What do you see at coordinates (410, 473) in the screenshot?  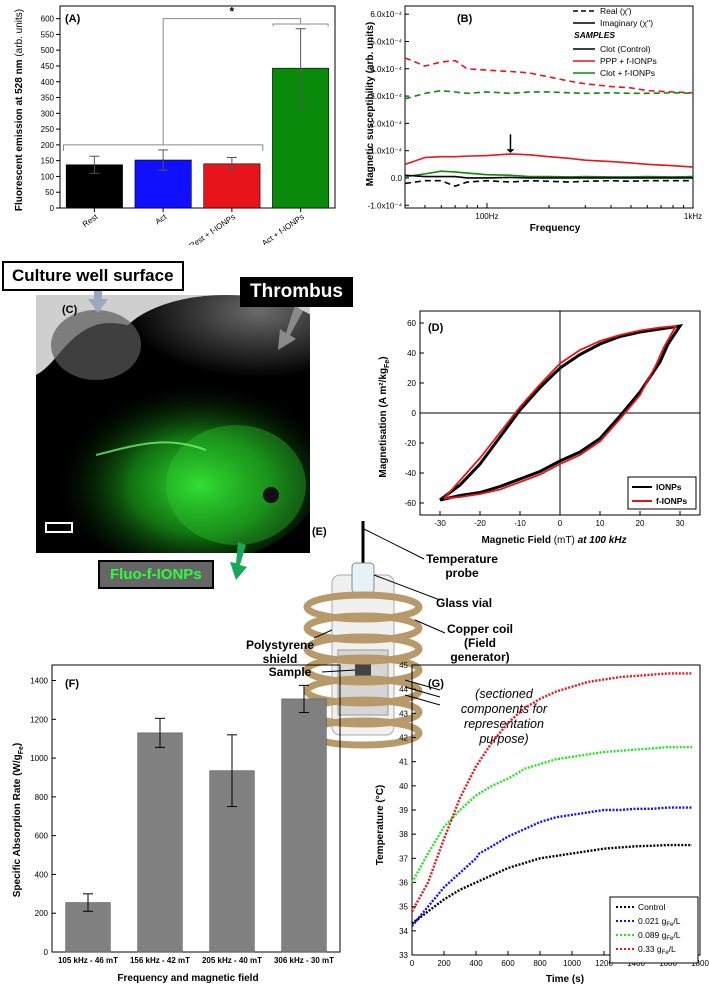 I see `d-ytick-label: -40` at bounding box center [410, 473].